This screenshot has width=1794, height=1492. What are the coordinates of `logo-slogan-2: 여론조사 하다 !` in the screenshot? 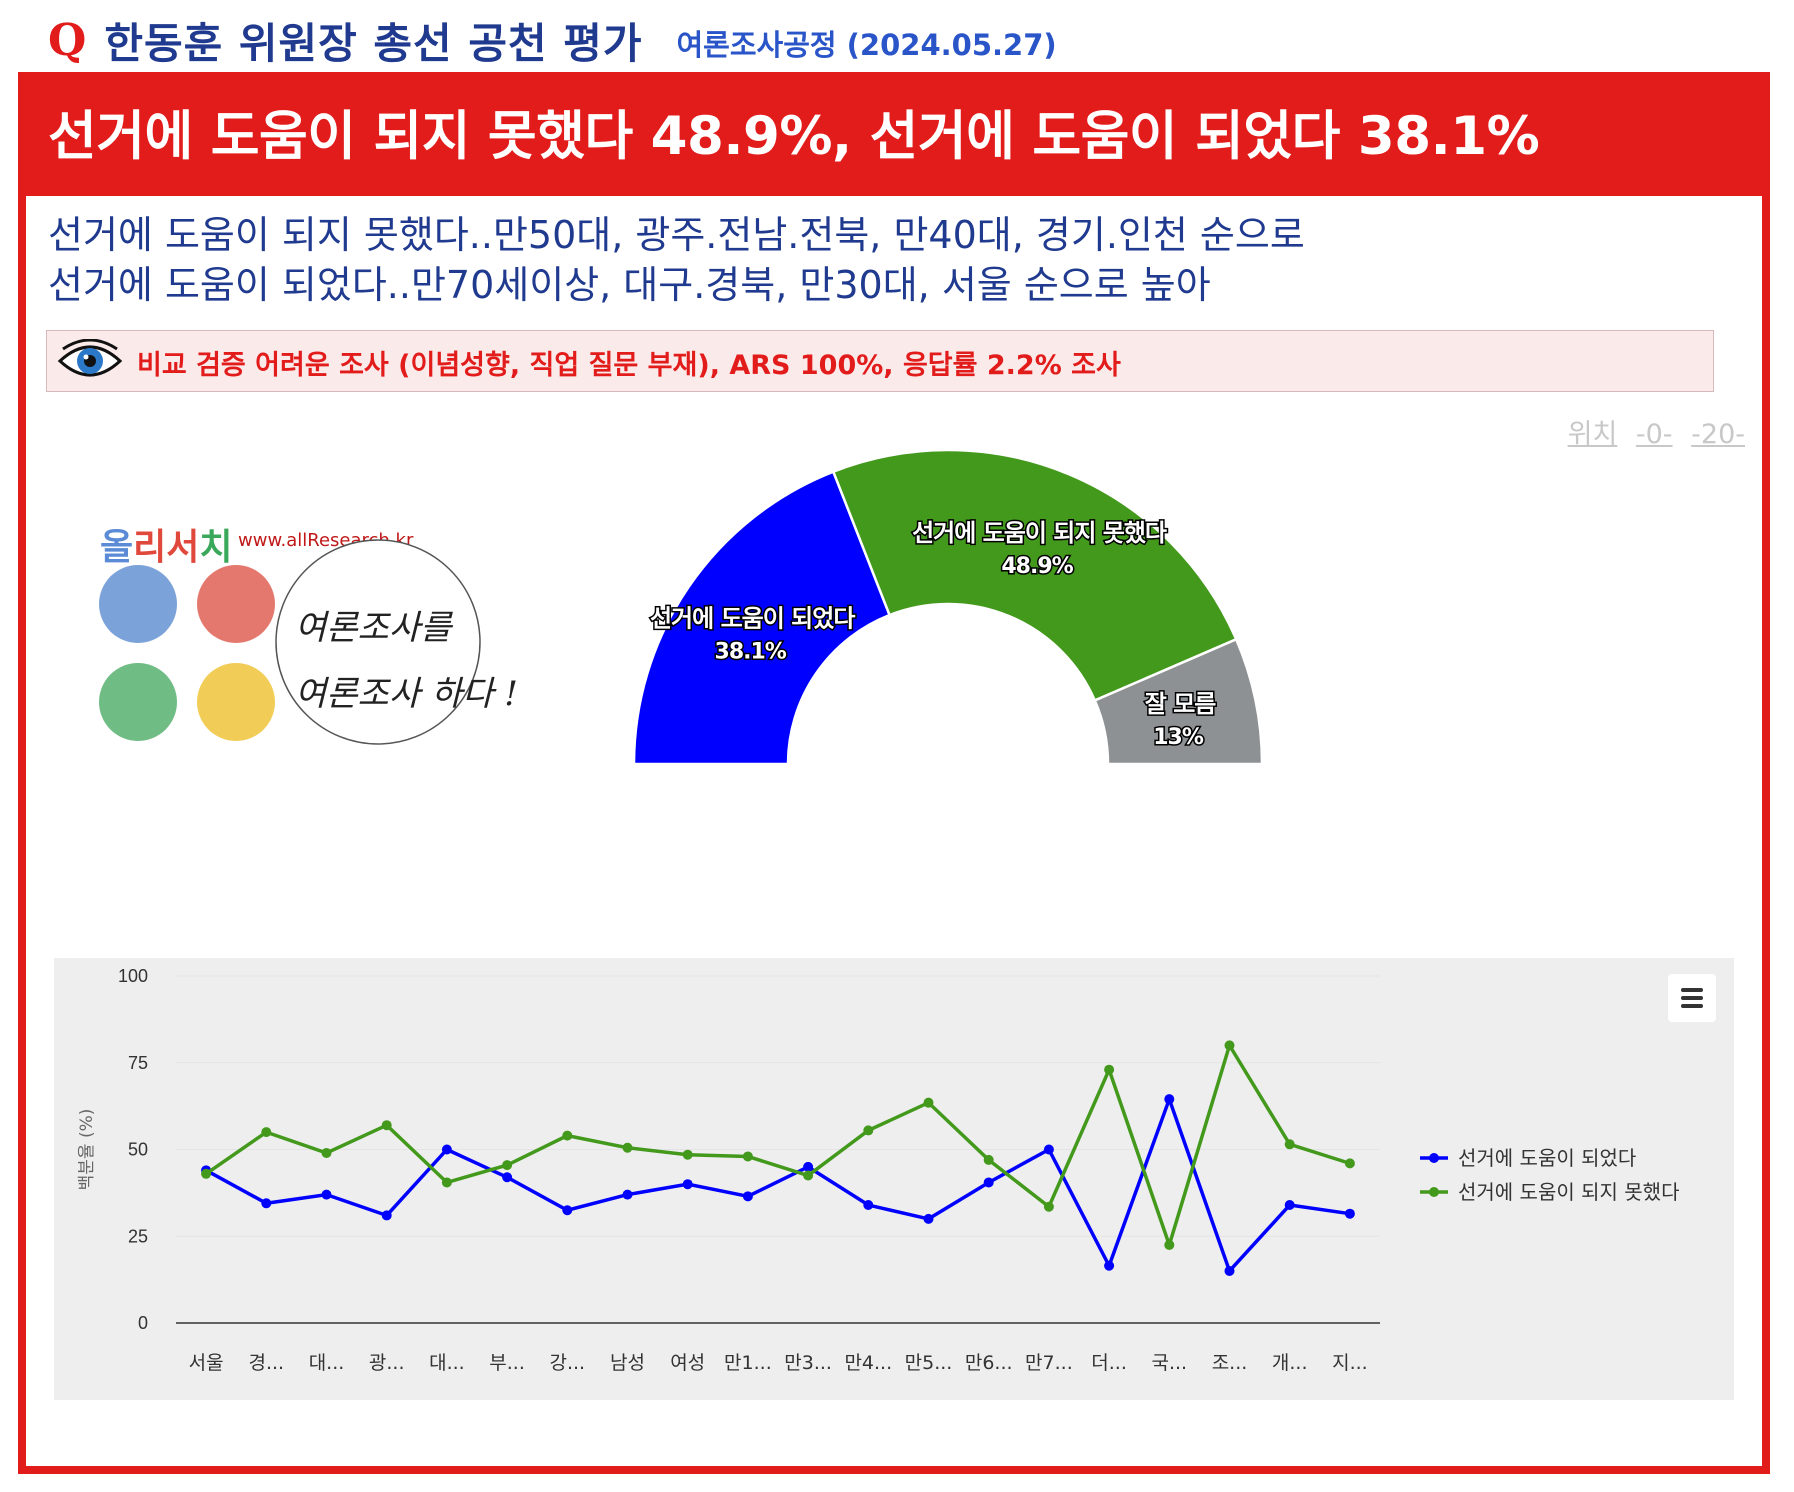 It's located at (406, 694).